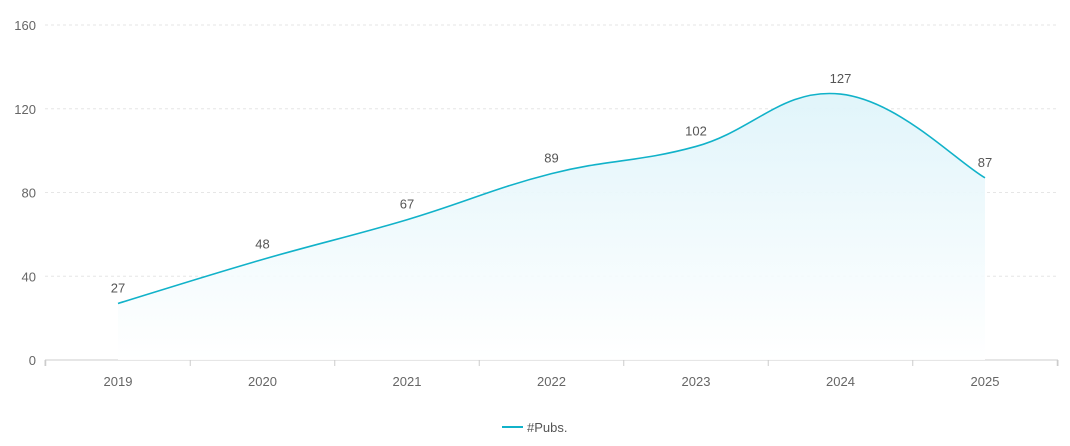  What do you see at coordinates (985, 162) in the screenshot?
I see `data-label: 87` at bounding box center [985, 162].